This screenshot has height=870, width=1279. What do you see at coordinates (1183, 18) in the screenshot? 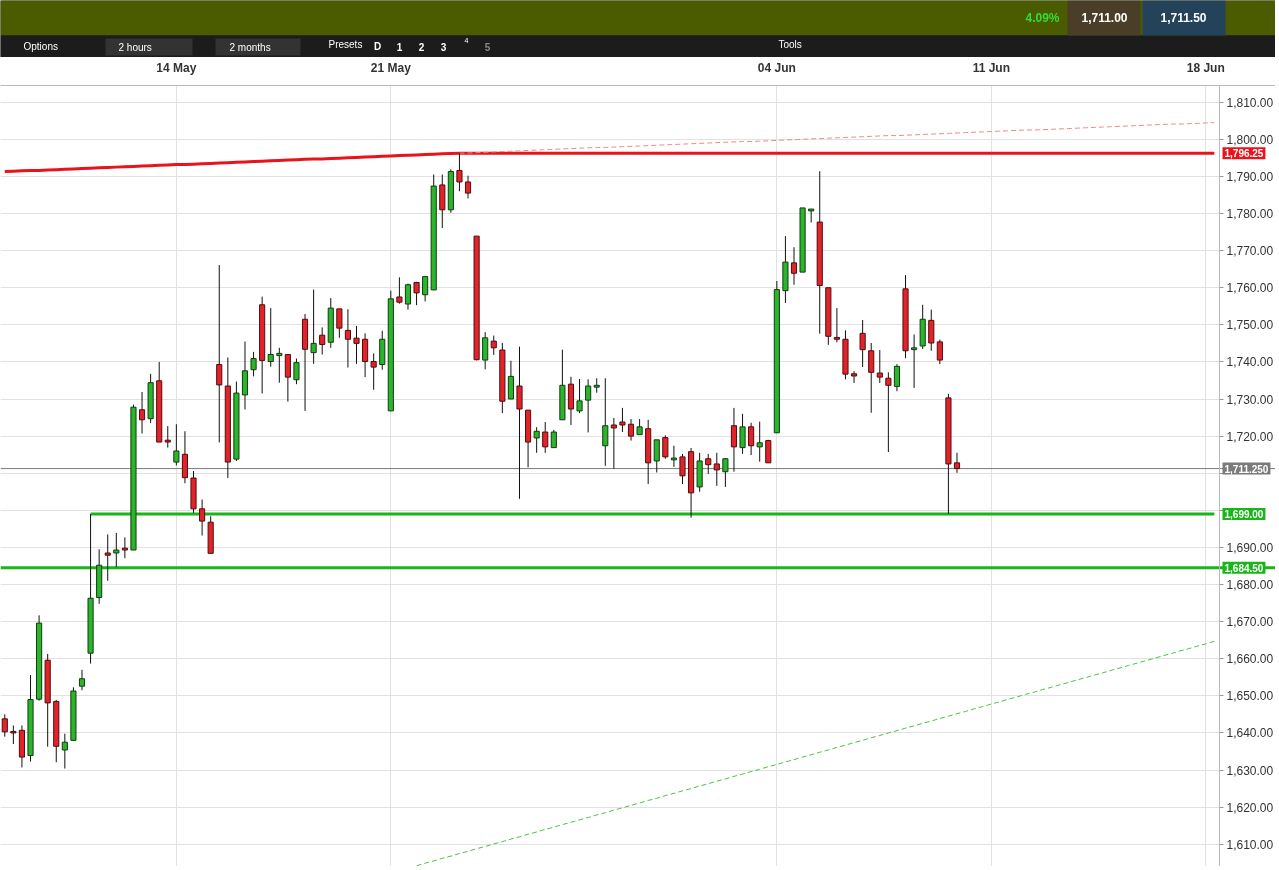
I see `text: 1,711.50` at bounding box center [1183, 18].